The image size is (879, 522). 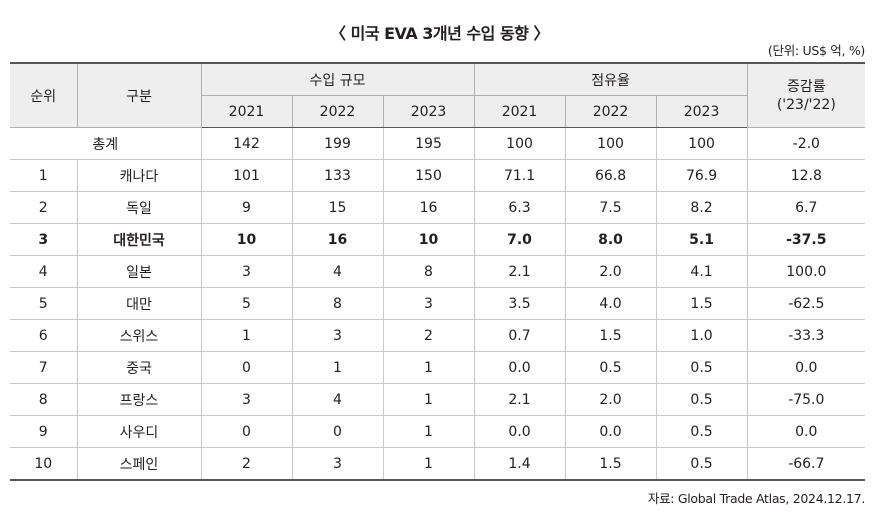 What do you see at coordinates (246, 111) in the screenshot?
I see `header-import-year: 2021` at bounding box center [246, 111].